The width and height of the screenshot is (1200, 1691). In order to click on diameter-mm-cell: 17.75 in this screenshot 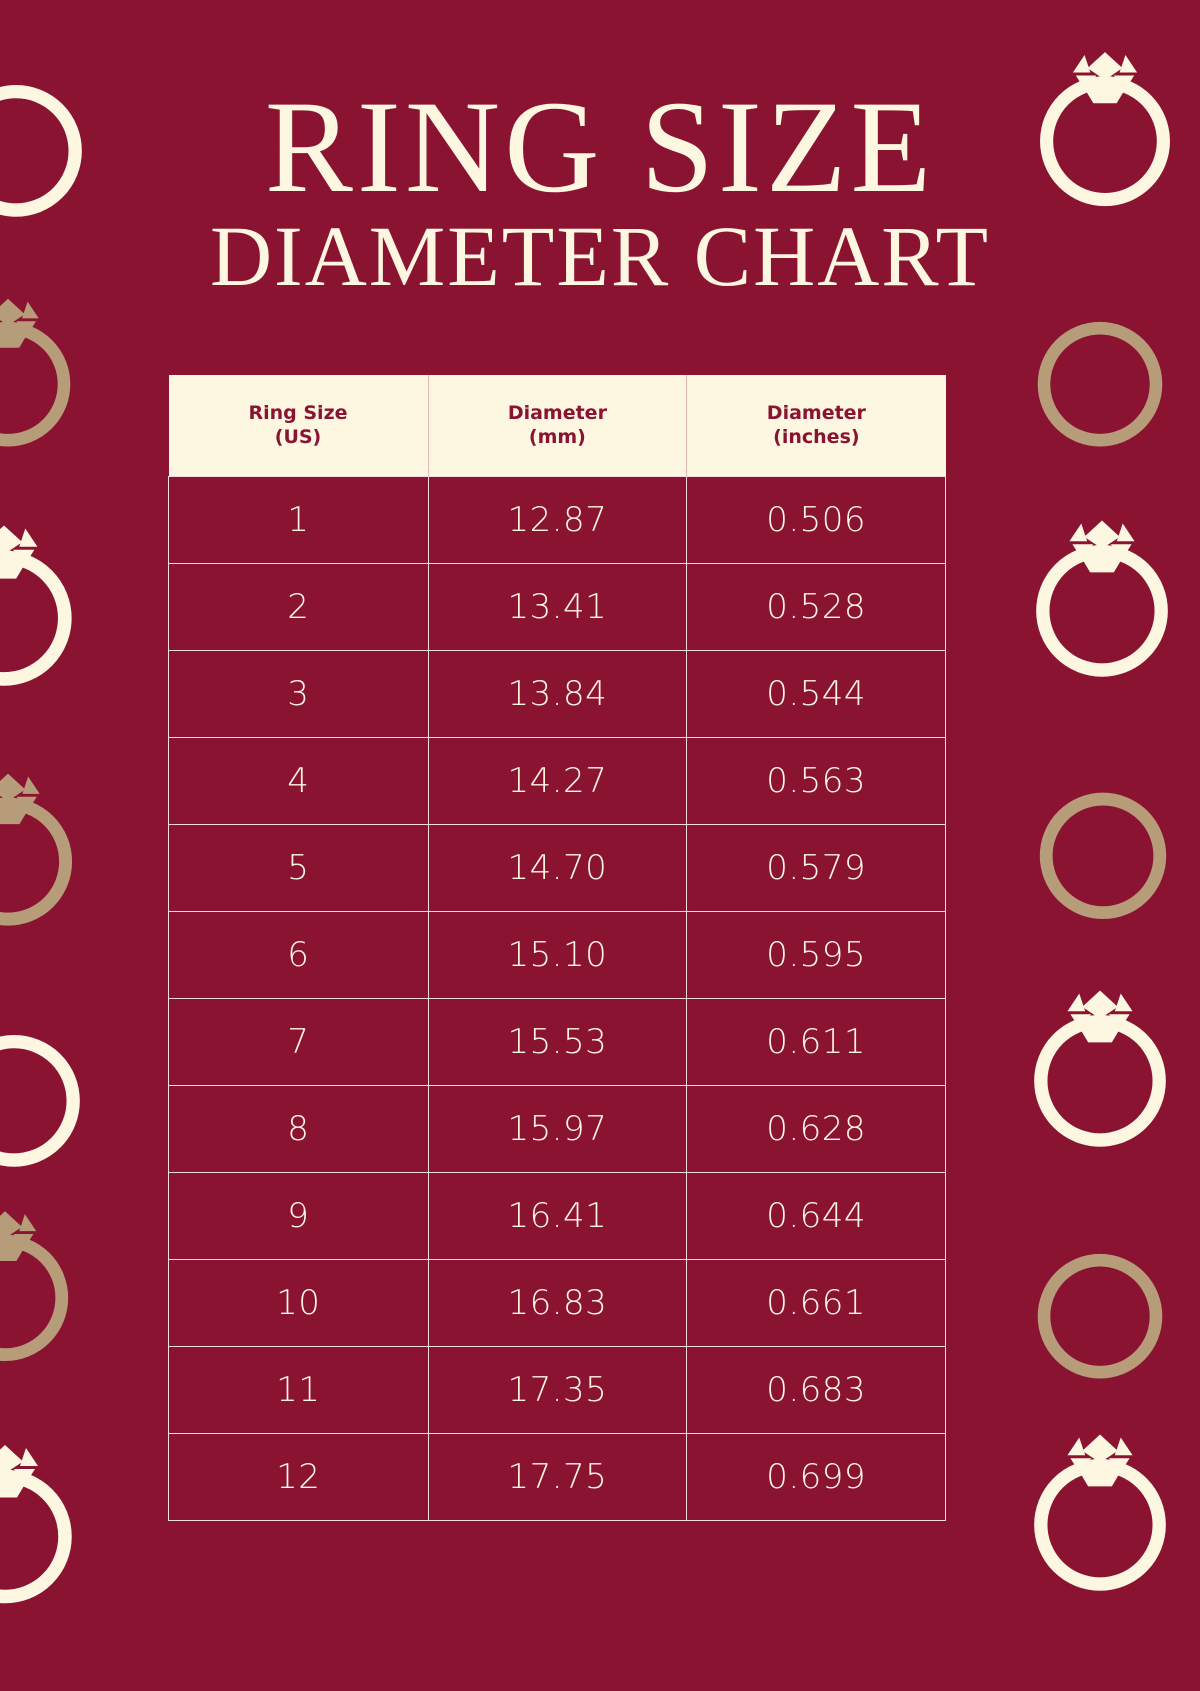, I will do `click(557, 1476)`.